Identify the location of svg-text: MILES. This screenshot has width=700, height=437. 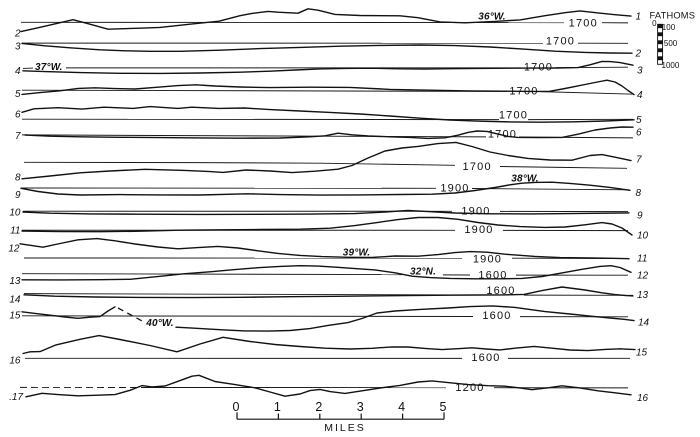
(345, 428).